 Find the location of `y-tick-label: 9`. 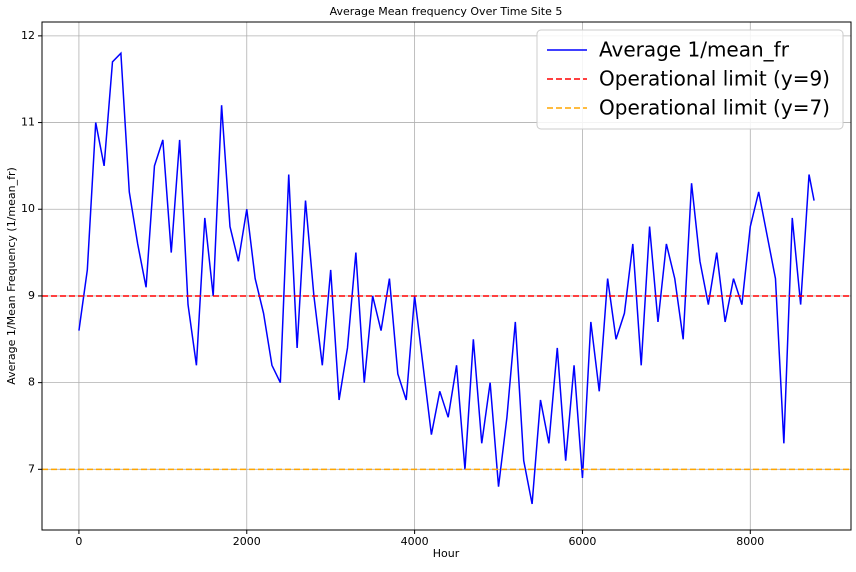

y-tick-label: 9 is located at coordinates (31, 295).